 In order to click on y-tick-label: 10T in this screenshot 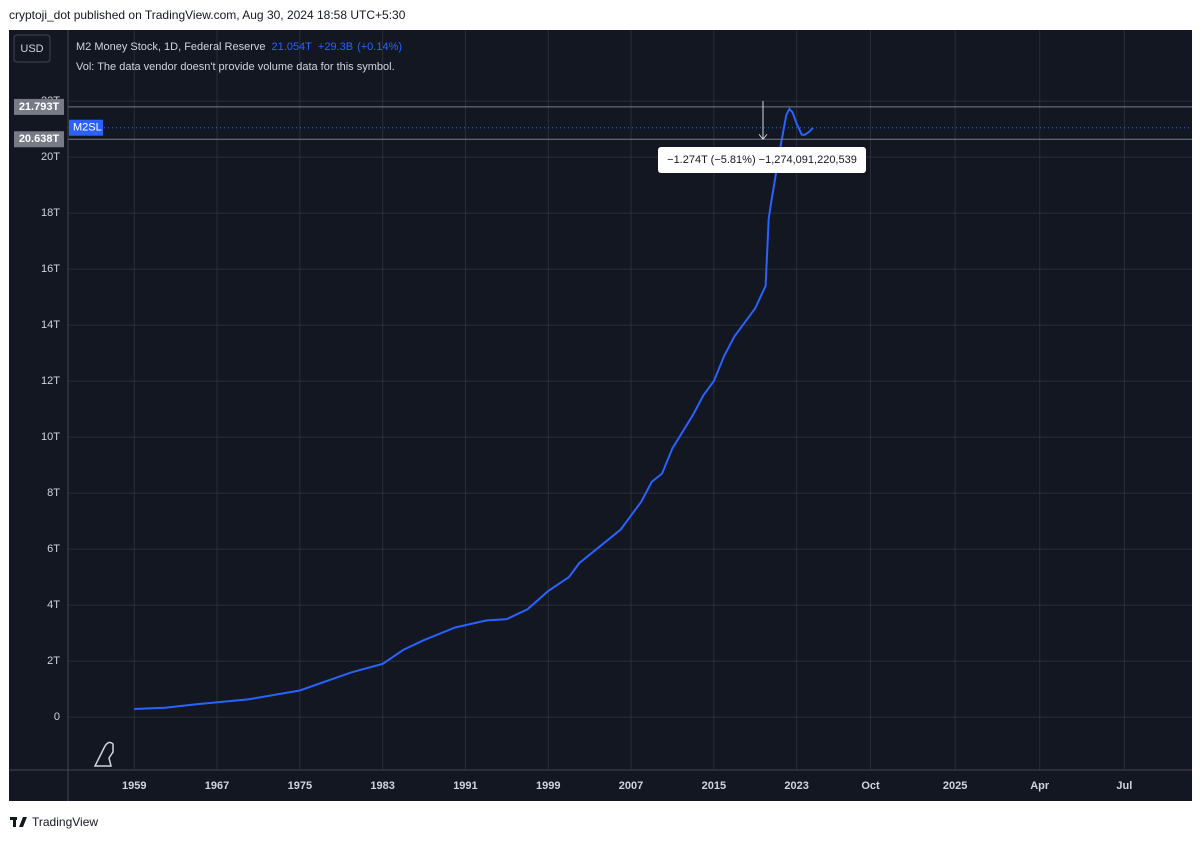, I will do `click(50, 437)`.